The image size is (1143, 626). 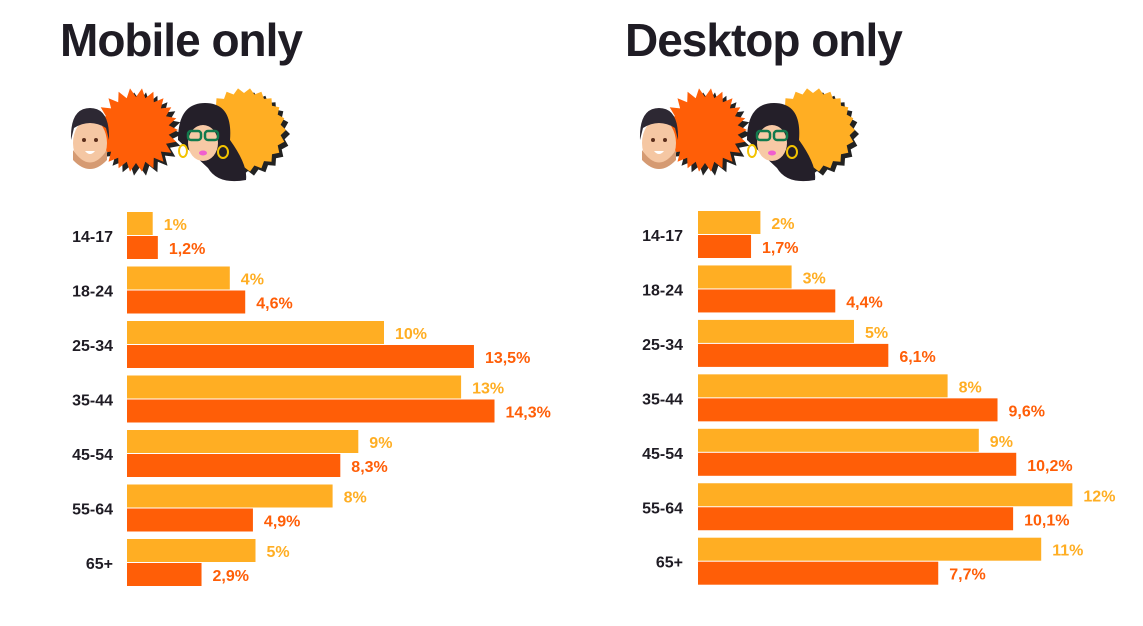 I want to click on age-group-row: 18-24 4% 4,6%, so click(x=182, y=290).